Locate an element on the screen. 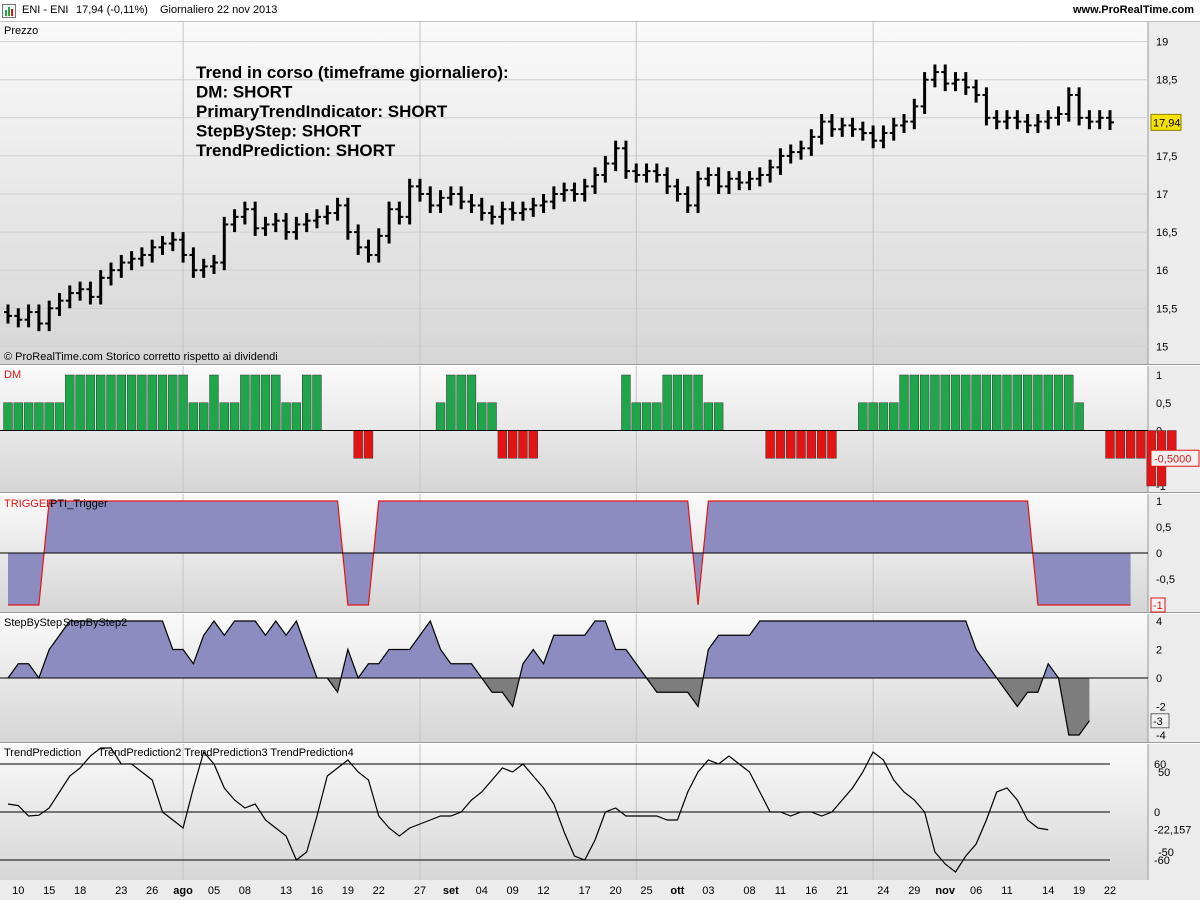 The image size is (1200, 900). x-tick-label: 06 is located at coordinates (976, 891).